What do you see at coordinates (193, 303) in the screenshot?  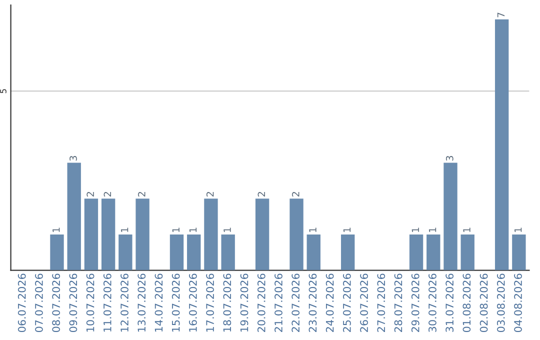 I see `x-tick-label: 16.07.2026` at bounding box center [193, 303].